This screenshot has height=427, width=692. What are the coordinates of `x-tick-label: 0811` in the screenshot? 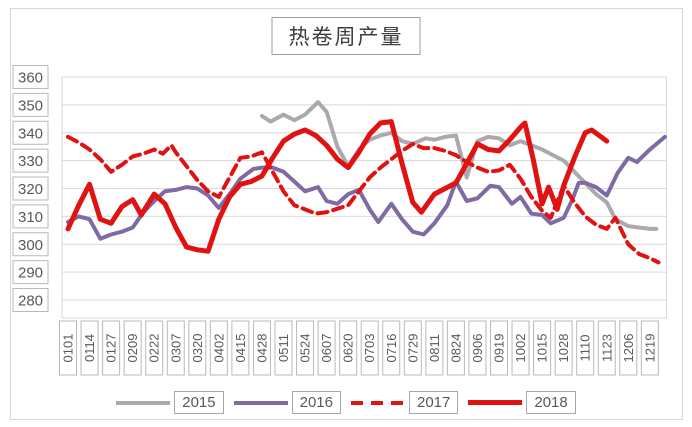 It's located at (434, 348).